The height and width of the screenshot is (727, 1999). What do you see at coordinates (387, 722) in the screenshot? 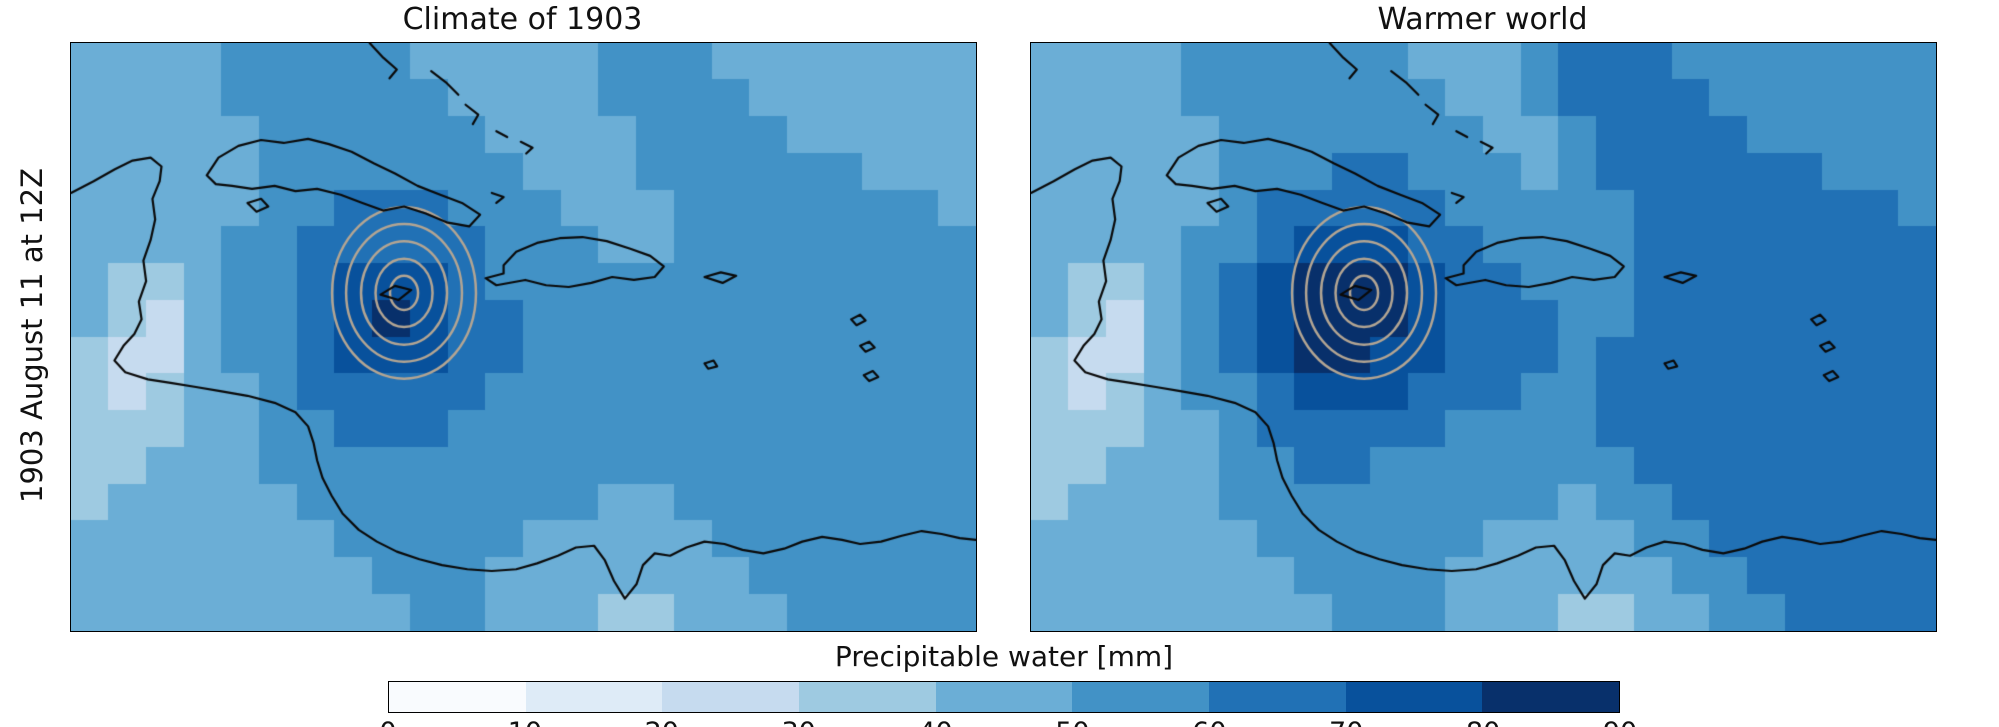
I see `colorbar-tick: 0` at bounding box center [387, 722].